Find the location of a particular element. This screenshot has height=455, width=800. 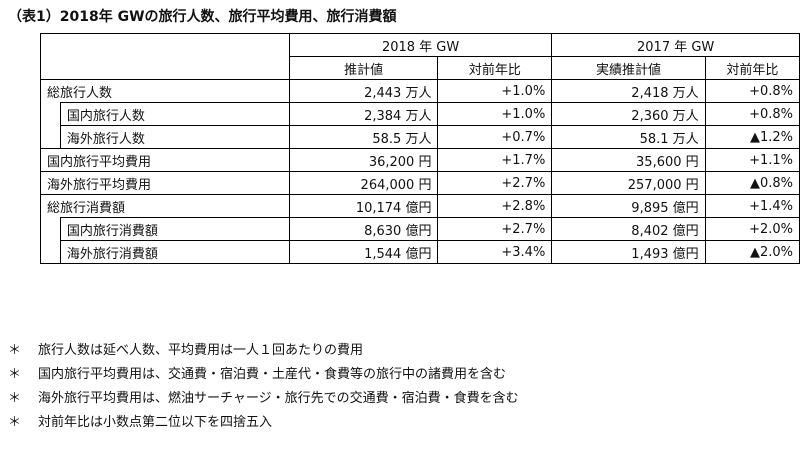

table-row: 国内旅行消費額 8,630 億円 +2.7% 8,402 億円 +2.0% is located at coordinates (420, 229).